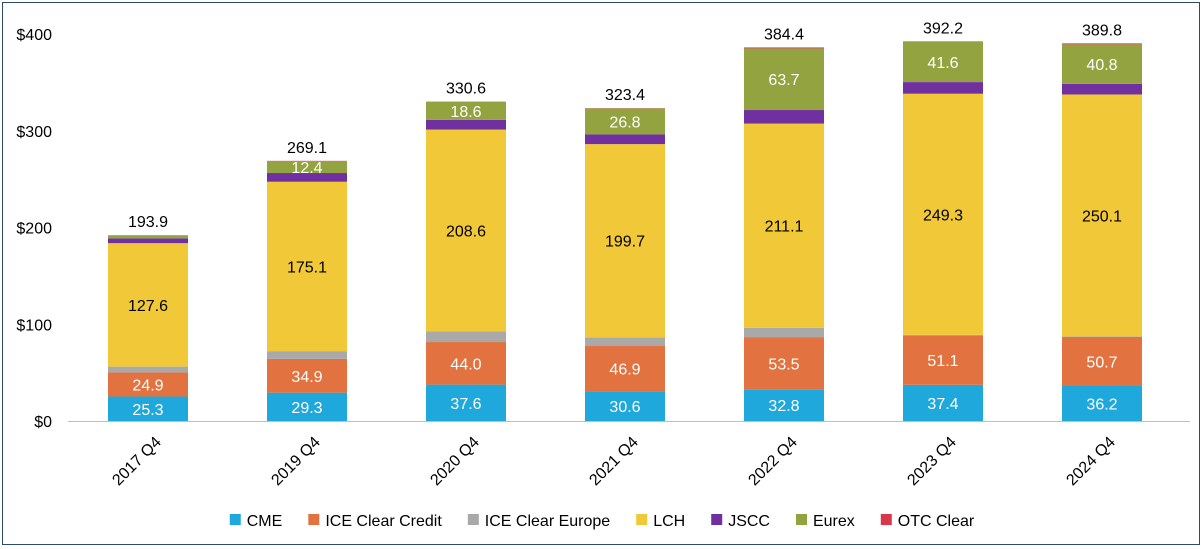  Describe the element at coordinates (148, 222) in the screenshot. I see `bar-total-label: 193.9` at that location.